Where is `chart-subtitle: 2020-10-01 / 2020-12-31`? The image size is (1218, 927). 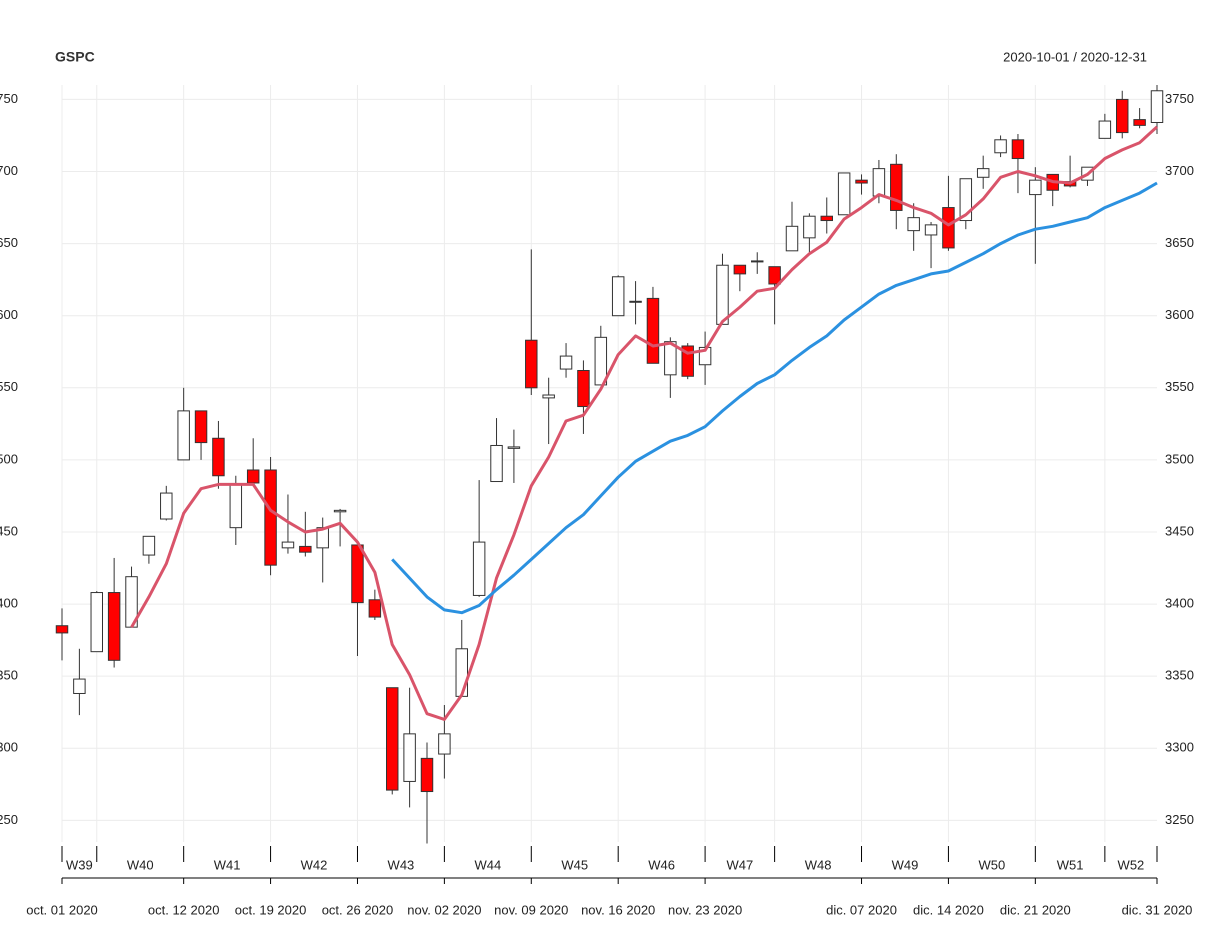
chart-subtitle: 2020-10-01 / 2020-12-31 is located at coordinates (1075, 56).